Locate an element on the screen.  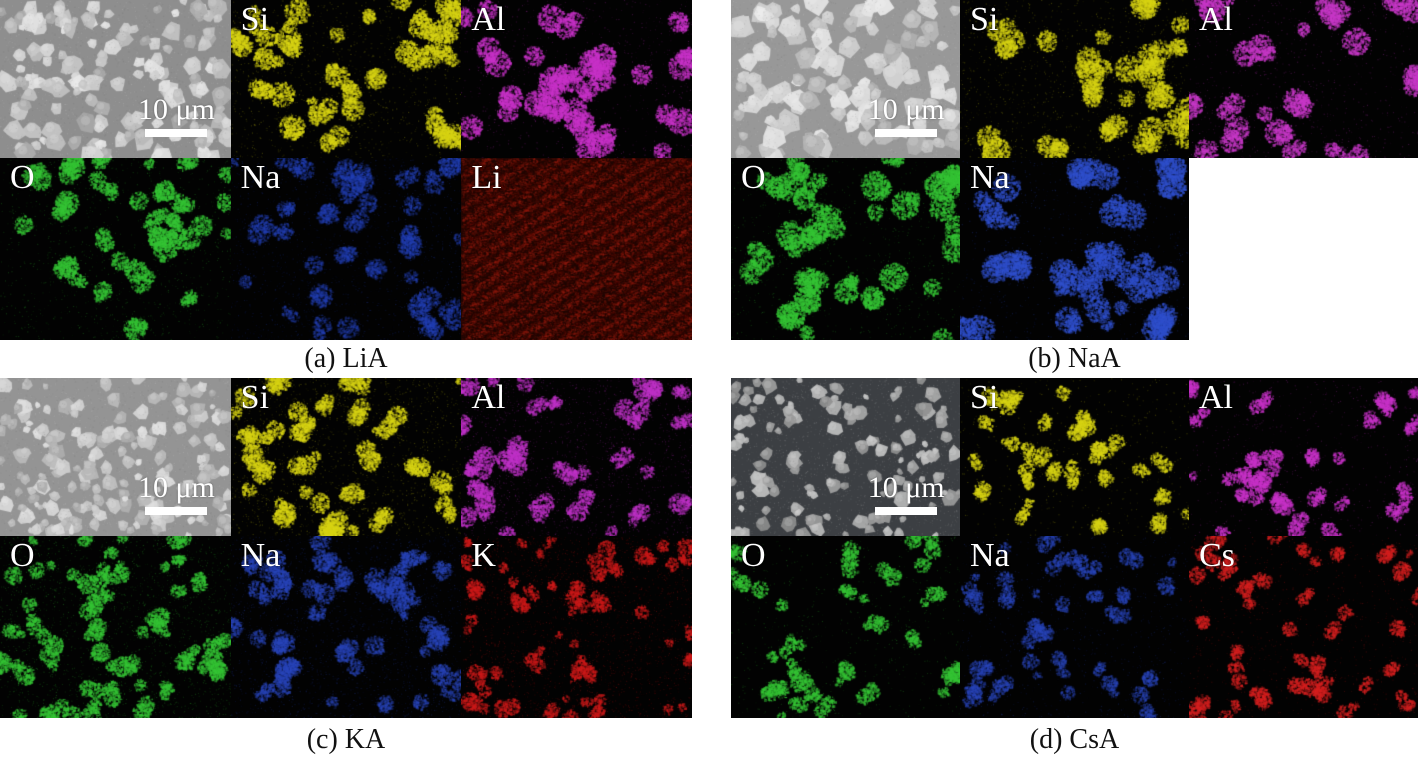
eds-map-li: Li is located at coordinates (576, 249).